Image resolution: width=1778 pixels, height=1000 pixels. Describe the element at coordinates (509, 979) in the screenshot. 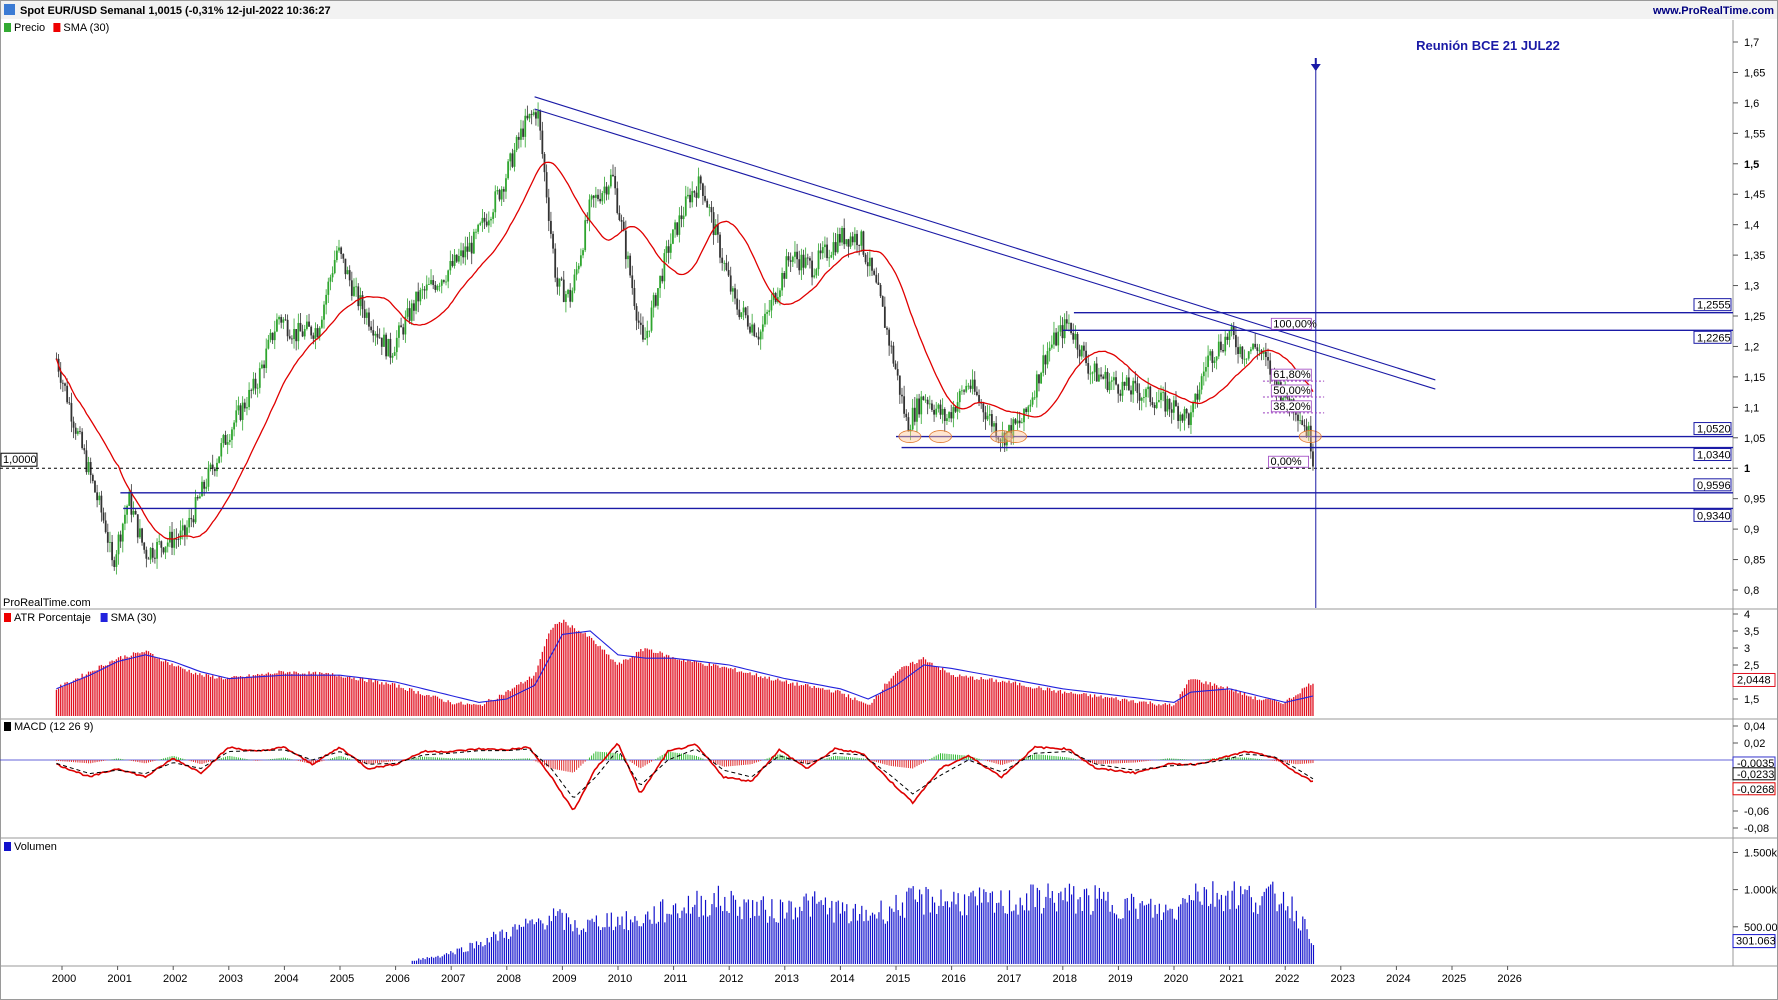

I see `x-tick-label: 2008` at that location.